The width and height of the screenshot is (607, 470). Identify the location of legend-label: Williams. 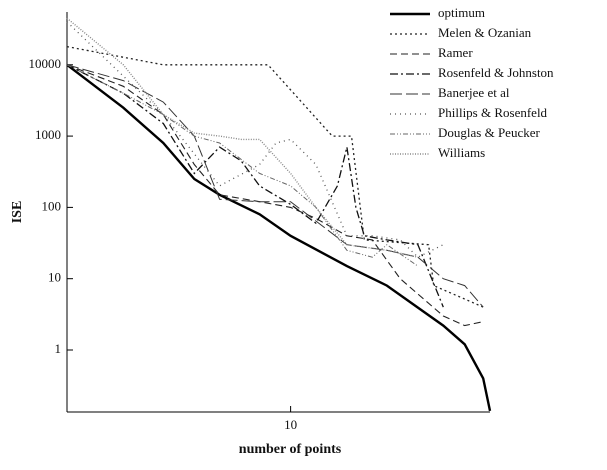
(461, 152).